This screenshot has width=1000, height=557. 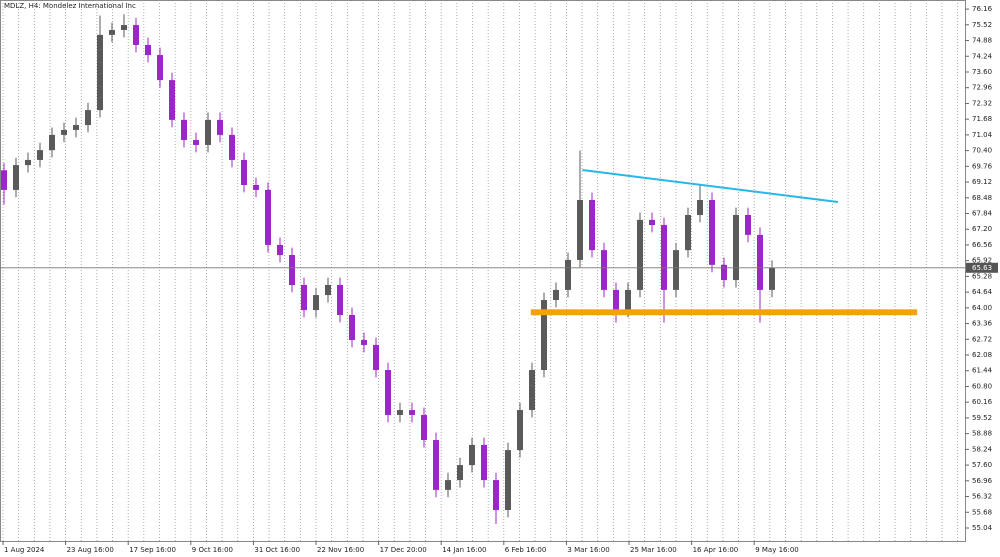 What do you see at coordinates (982, 465) in the screenshot?
I see `y-tick-label: 57.60` at bounding box center [982, 465].